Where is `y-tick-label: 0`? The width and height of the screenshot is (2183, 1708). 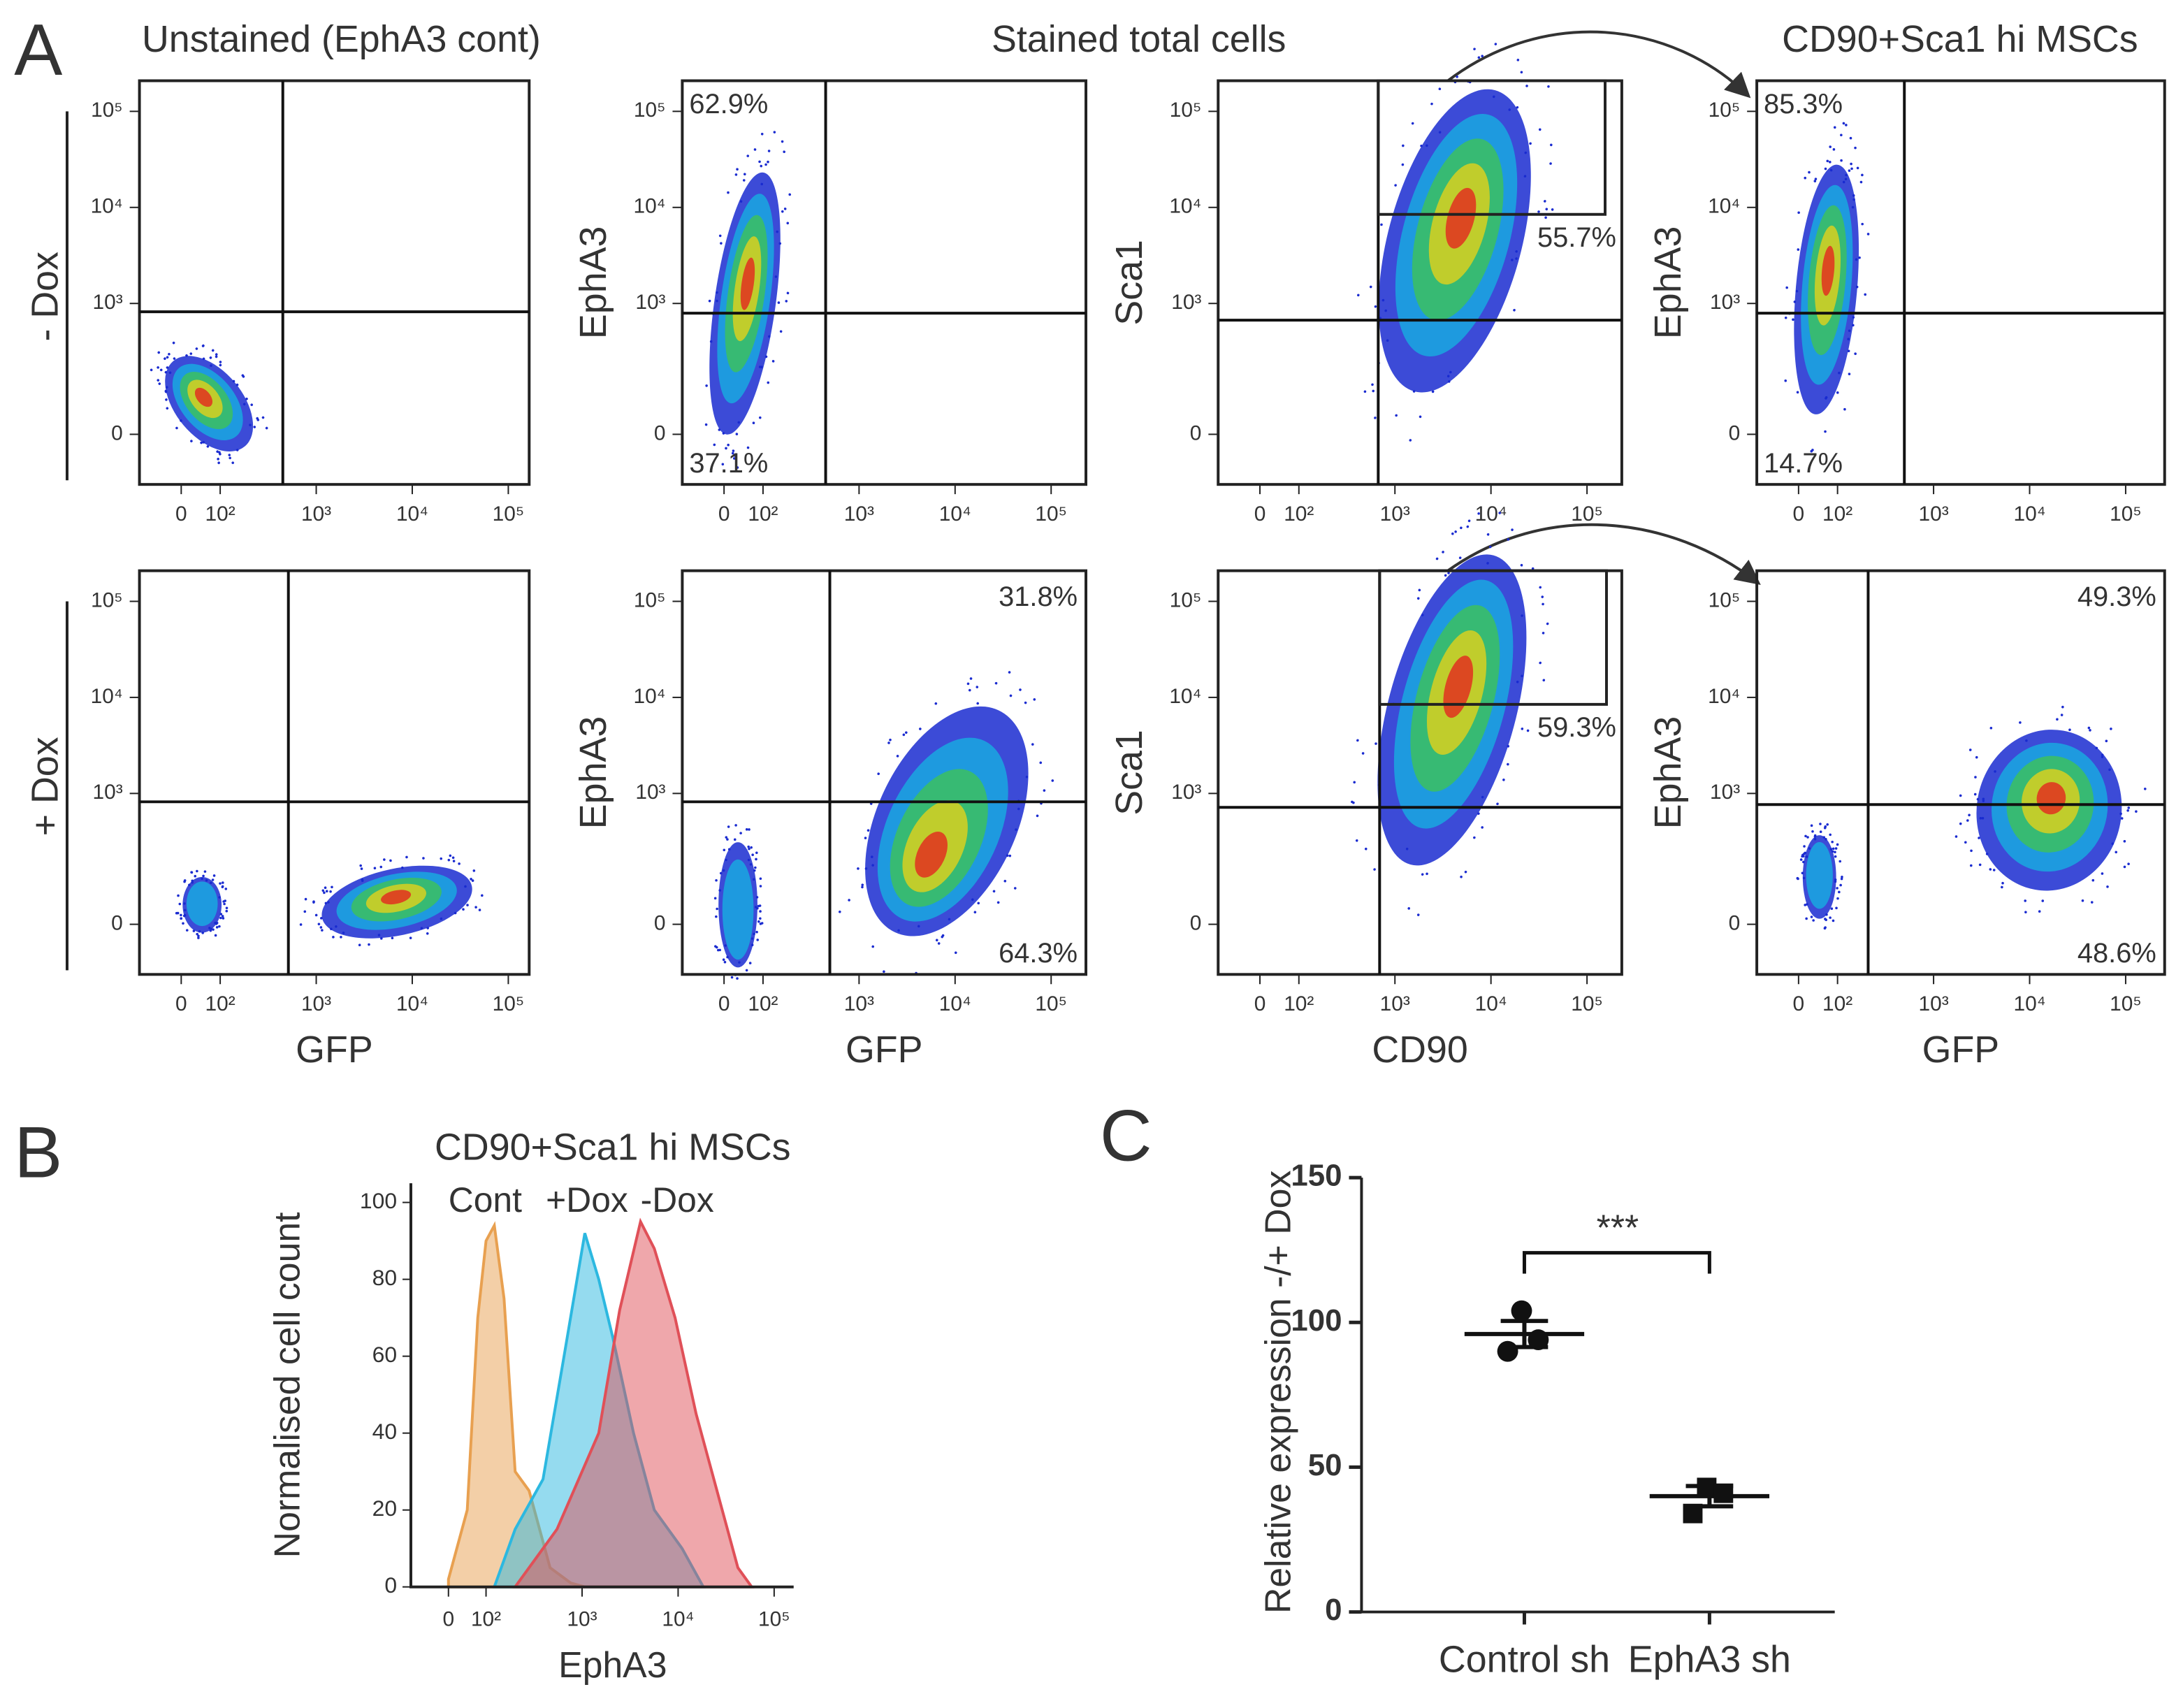
y-tick-label: 0 is located at coordinates (1735, 432).